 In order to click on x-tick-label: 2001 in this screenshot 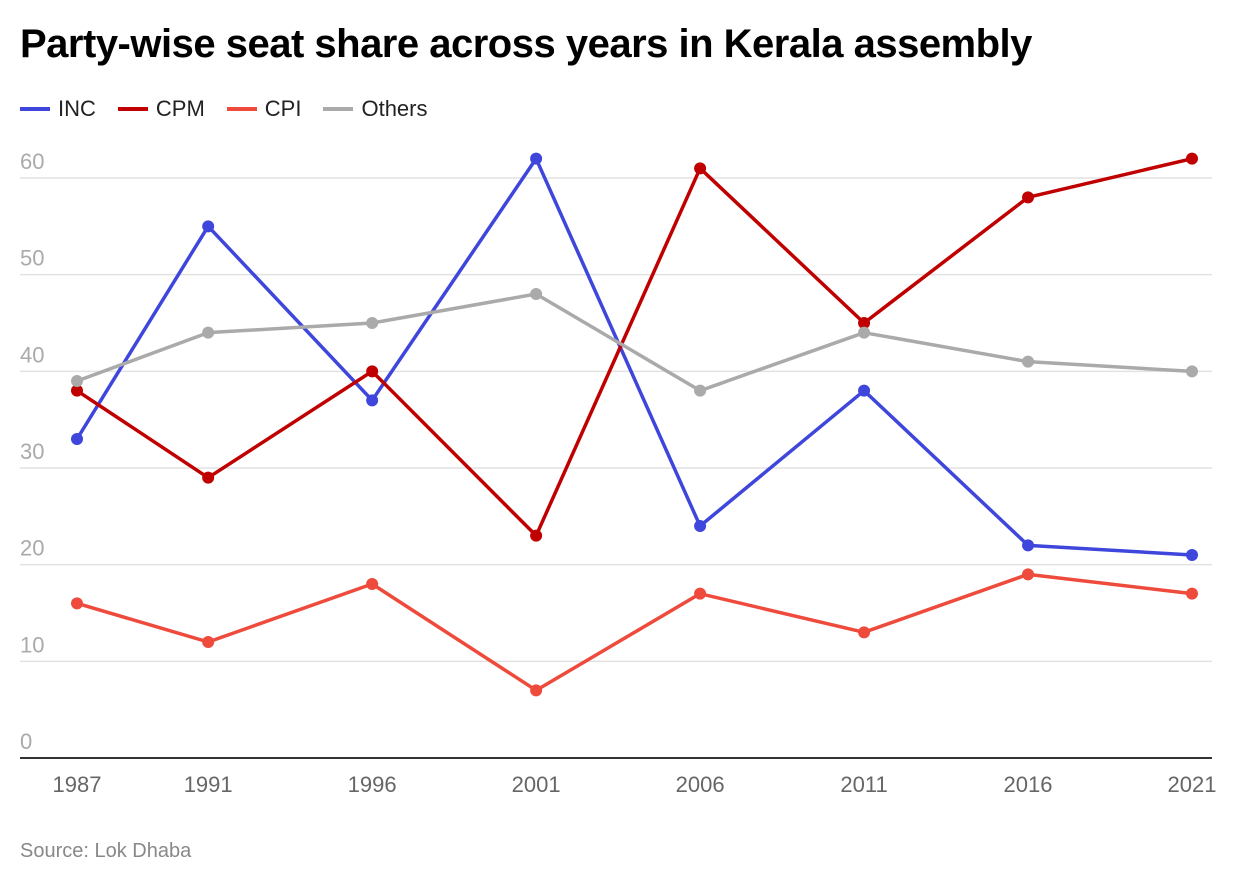, I will do `click(536, 784)`.